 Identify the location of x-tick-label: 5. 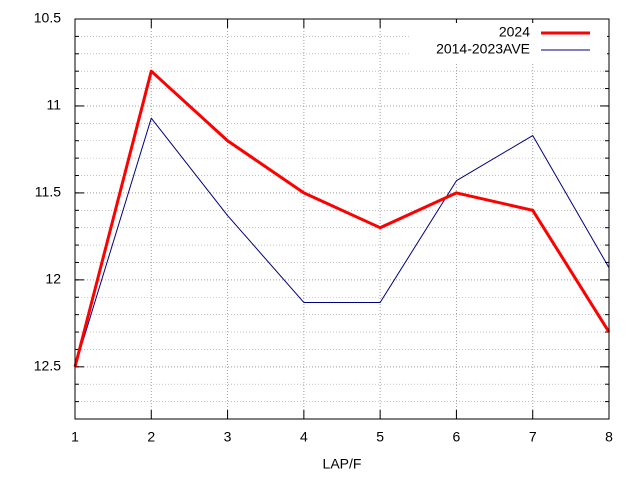
(380, 437).